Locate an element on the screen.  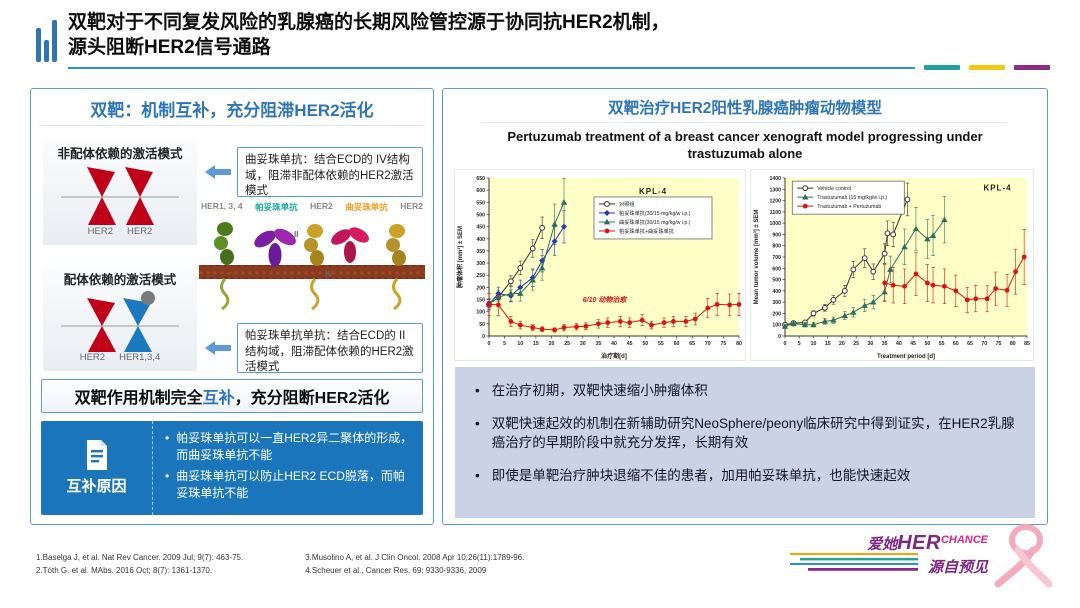
pertuzumab-label: 帕妥珠单抗 is located at coordinates (276, 207).